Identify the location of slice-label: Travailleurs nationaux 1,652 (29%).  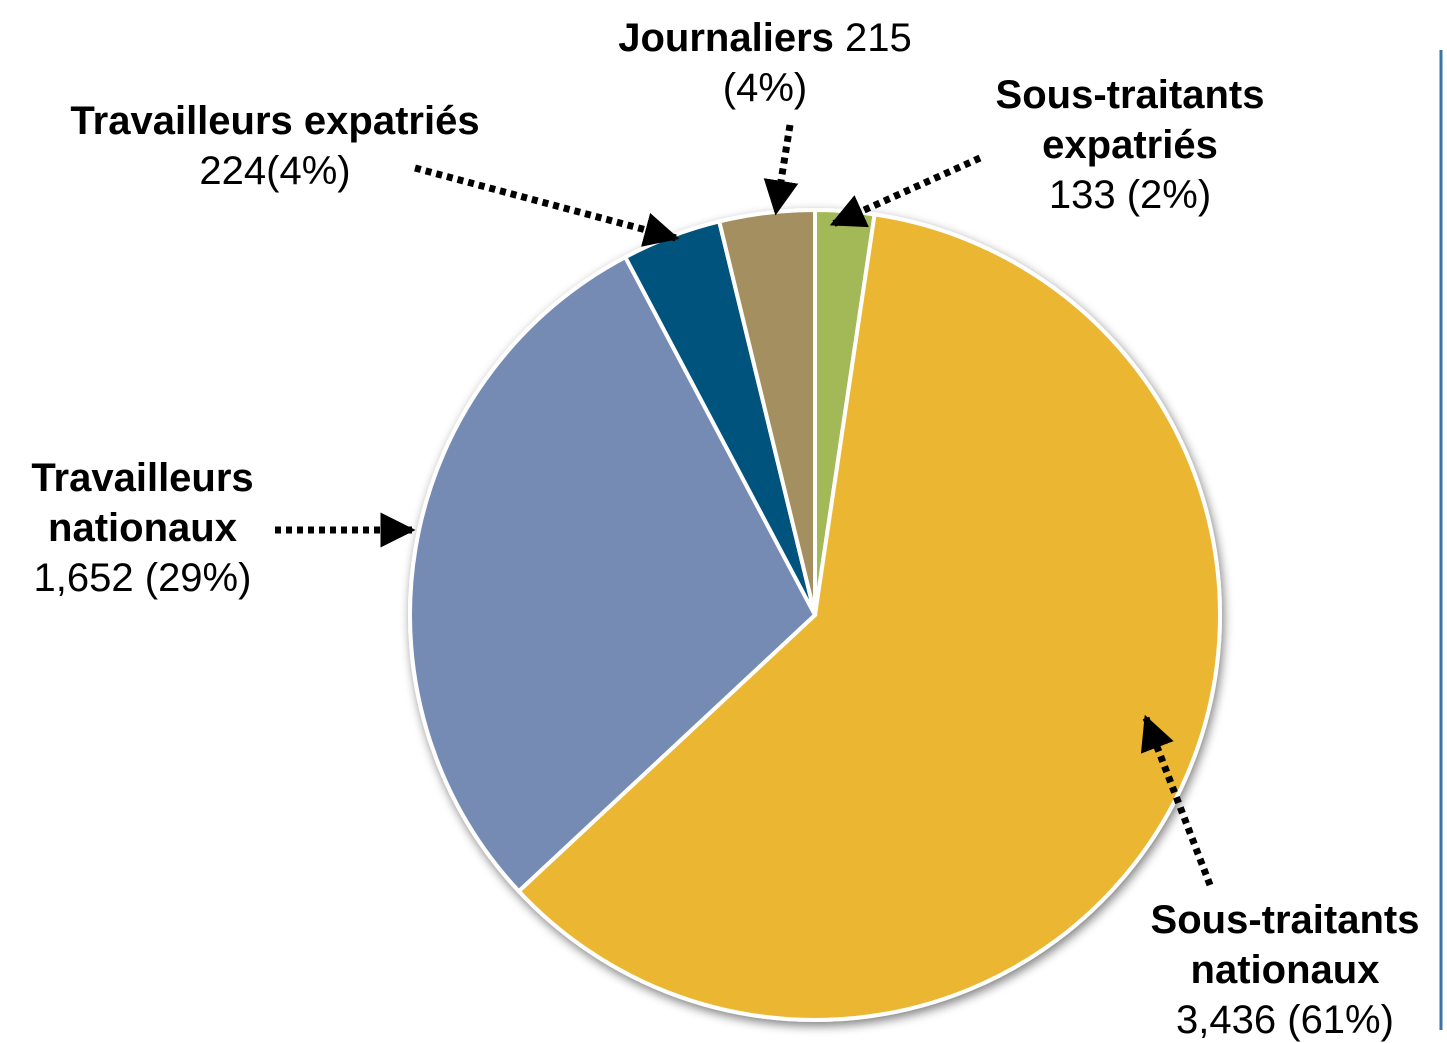
(142, 528).